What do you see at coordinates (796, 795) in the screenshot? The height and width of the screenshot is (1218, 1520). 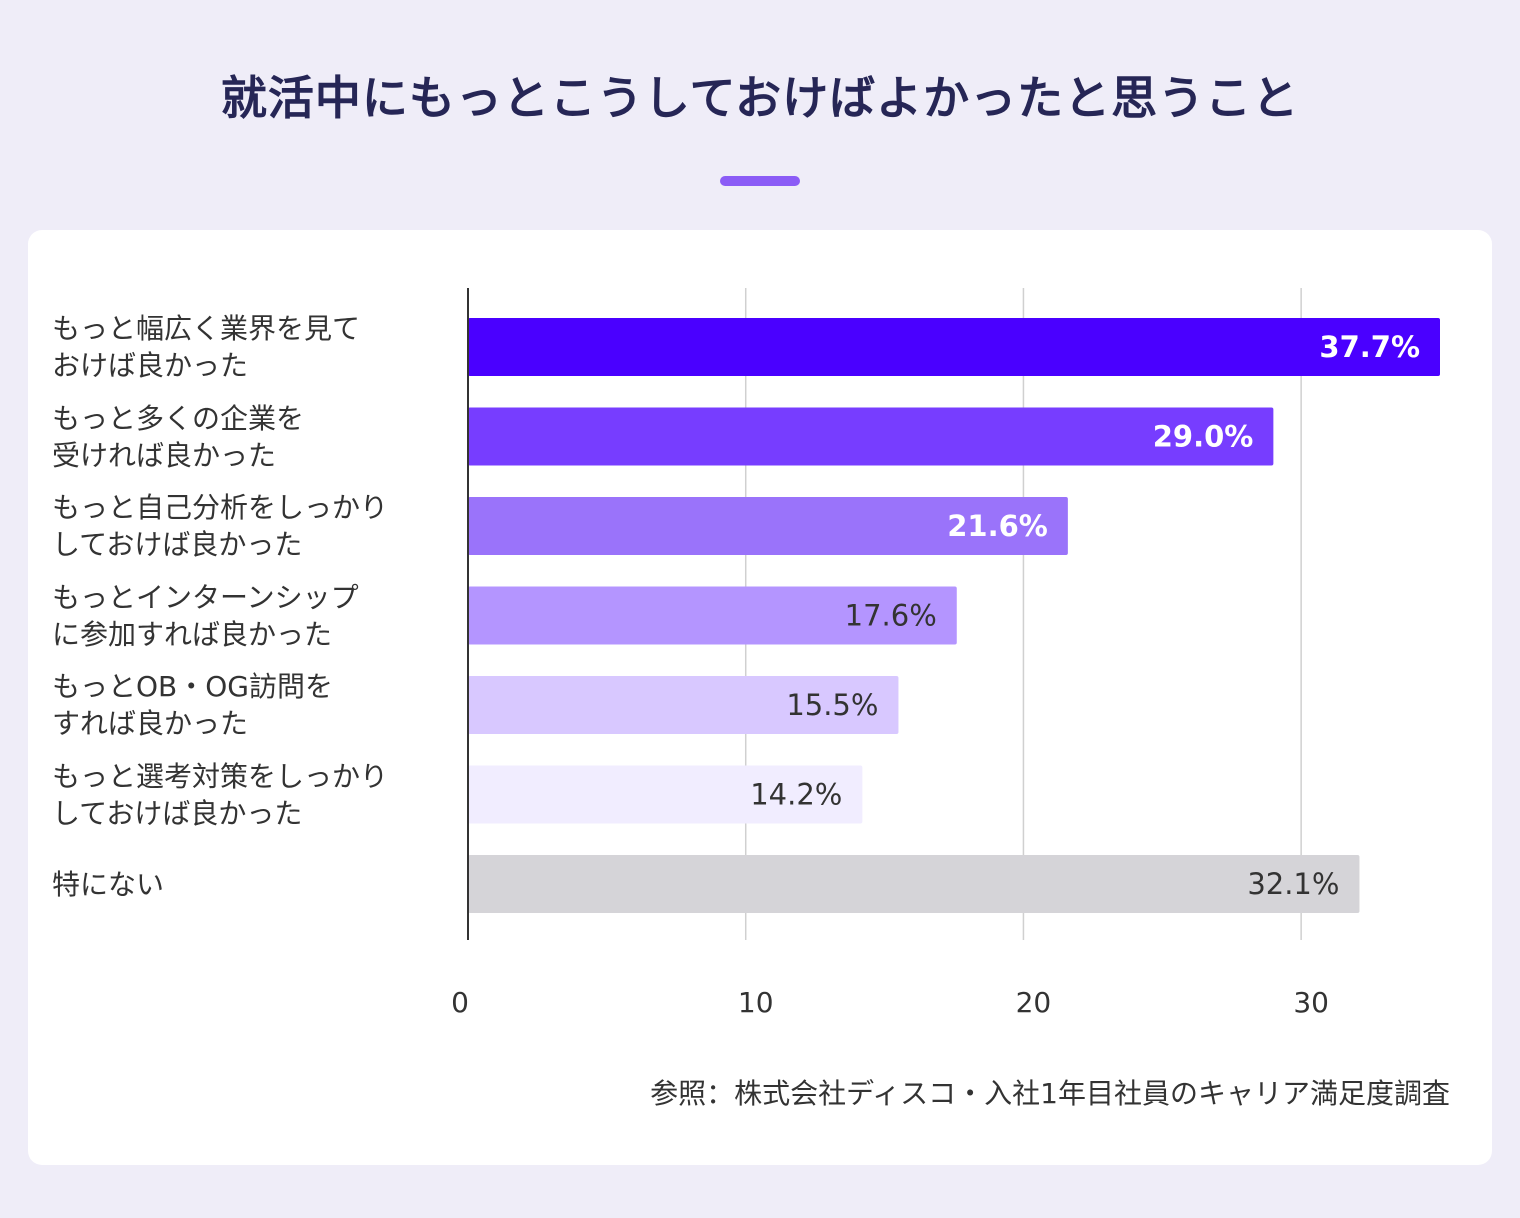 I see `data-label: 14.2%` at bounding box center [796, 795].